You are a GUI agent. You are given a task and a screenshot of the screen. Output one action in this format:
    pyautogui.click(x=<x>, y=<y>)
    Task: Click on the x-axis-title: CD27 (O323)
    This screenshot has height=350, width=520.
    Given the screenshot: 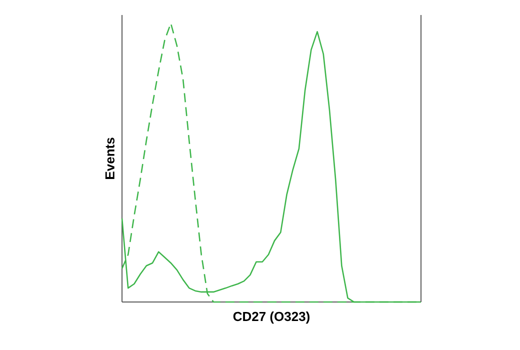 What is the action you would take?
    pyautogui.click(x=271, y=318)
    